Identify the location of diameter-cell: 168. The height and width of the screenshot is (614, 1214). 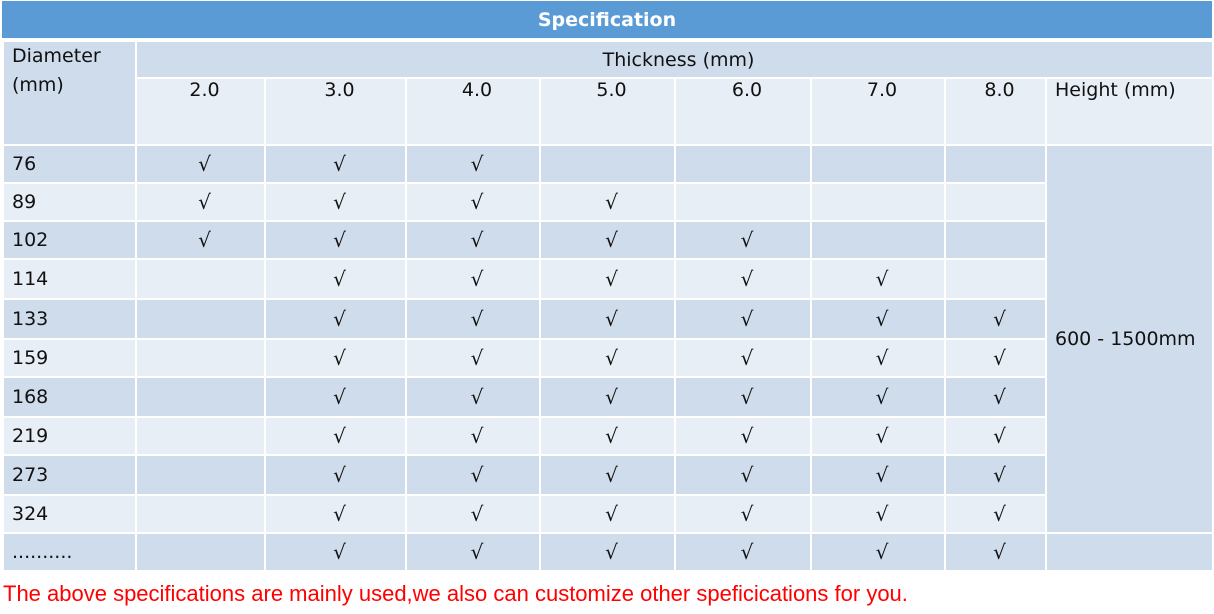
(69, 397).